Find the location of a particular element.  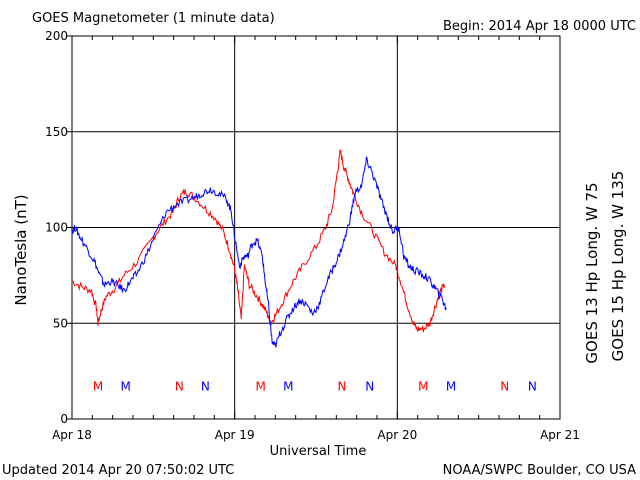

x-axis-label: Universal Time is located at coordinates (318, 451).